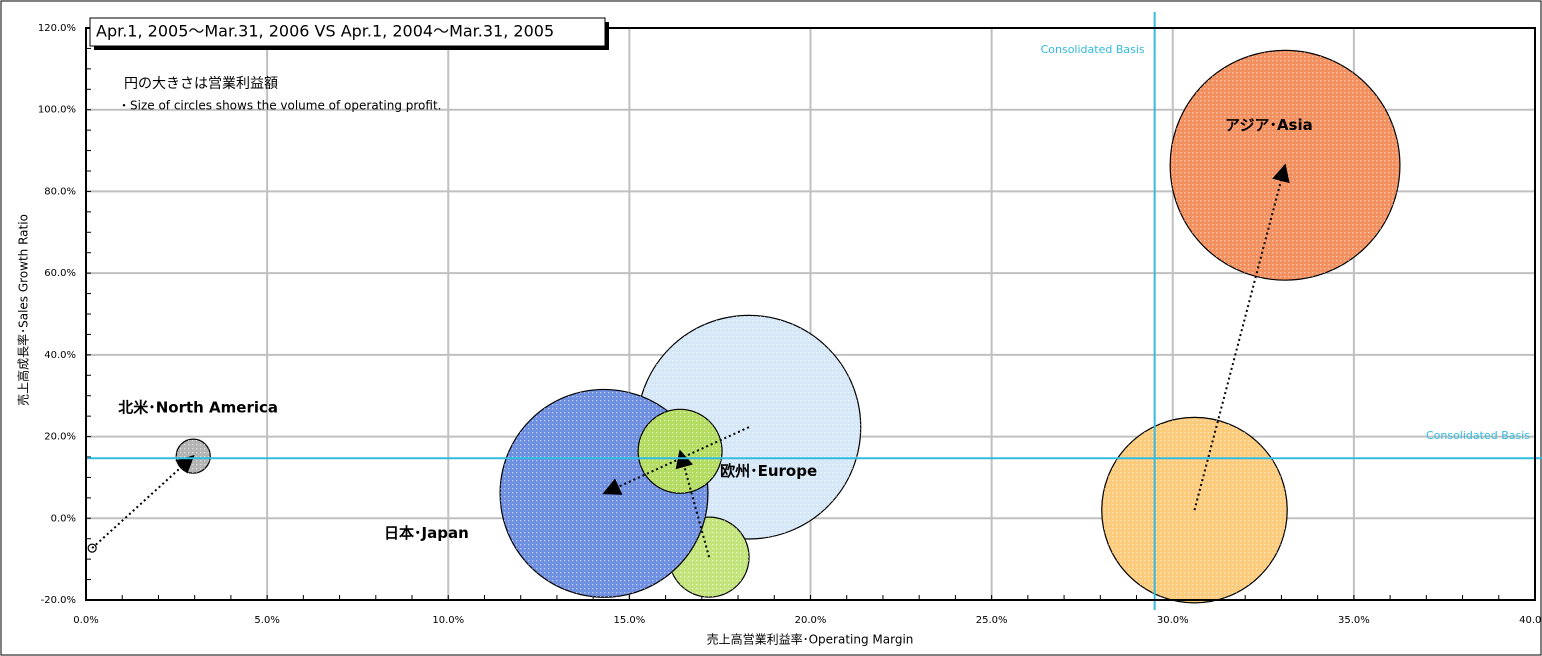  I want to click on y-tick-label: 80.0%, so click(60, 191).